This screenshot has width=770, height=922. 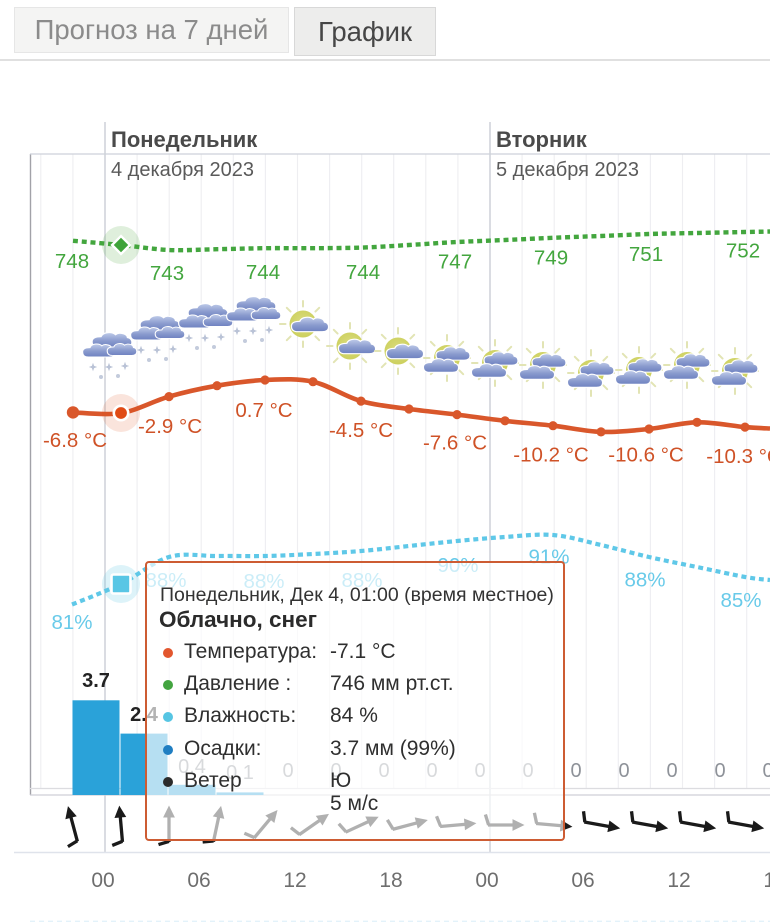 I want to click on svg-text: 88%, so click(x=644, y=580).